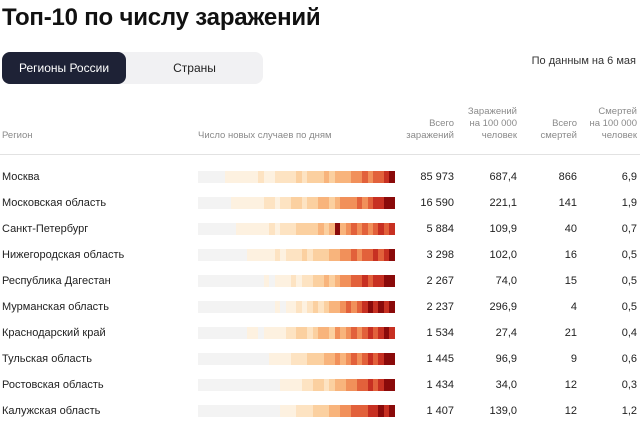 The image size is (640, 426). What do you see at coordinates (493, 123) in the screenshot?
I see `header-line: на 100 000` at bounding box center [493, 123].